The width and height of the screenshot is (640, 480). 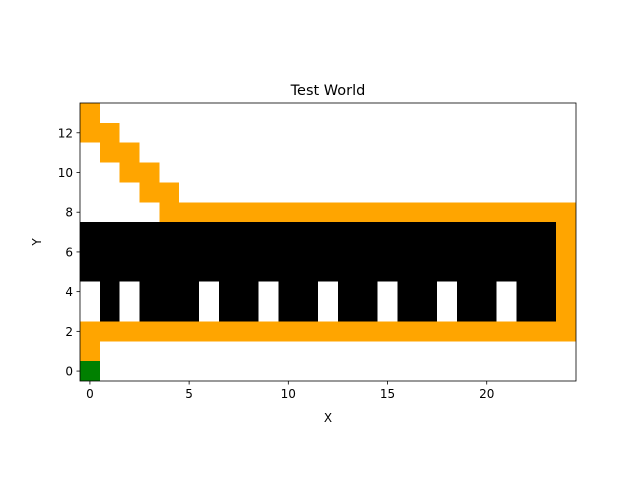 What do you see at coordinates (65, 133) in the screenshot?
I see `y-tick-label: 12` at bounding box center [65, 133].